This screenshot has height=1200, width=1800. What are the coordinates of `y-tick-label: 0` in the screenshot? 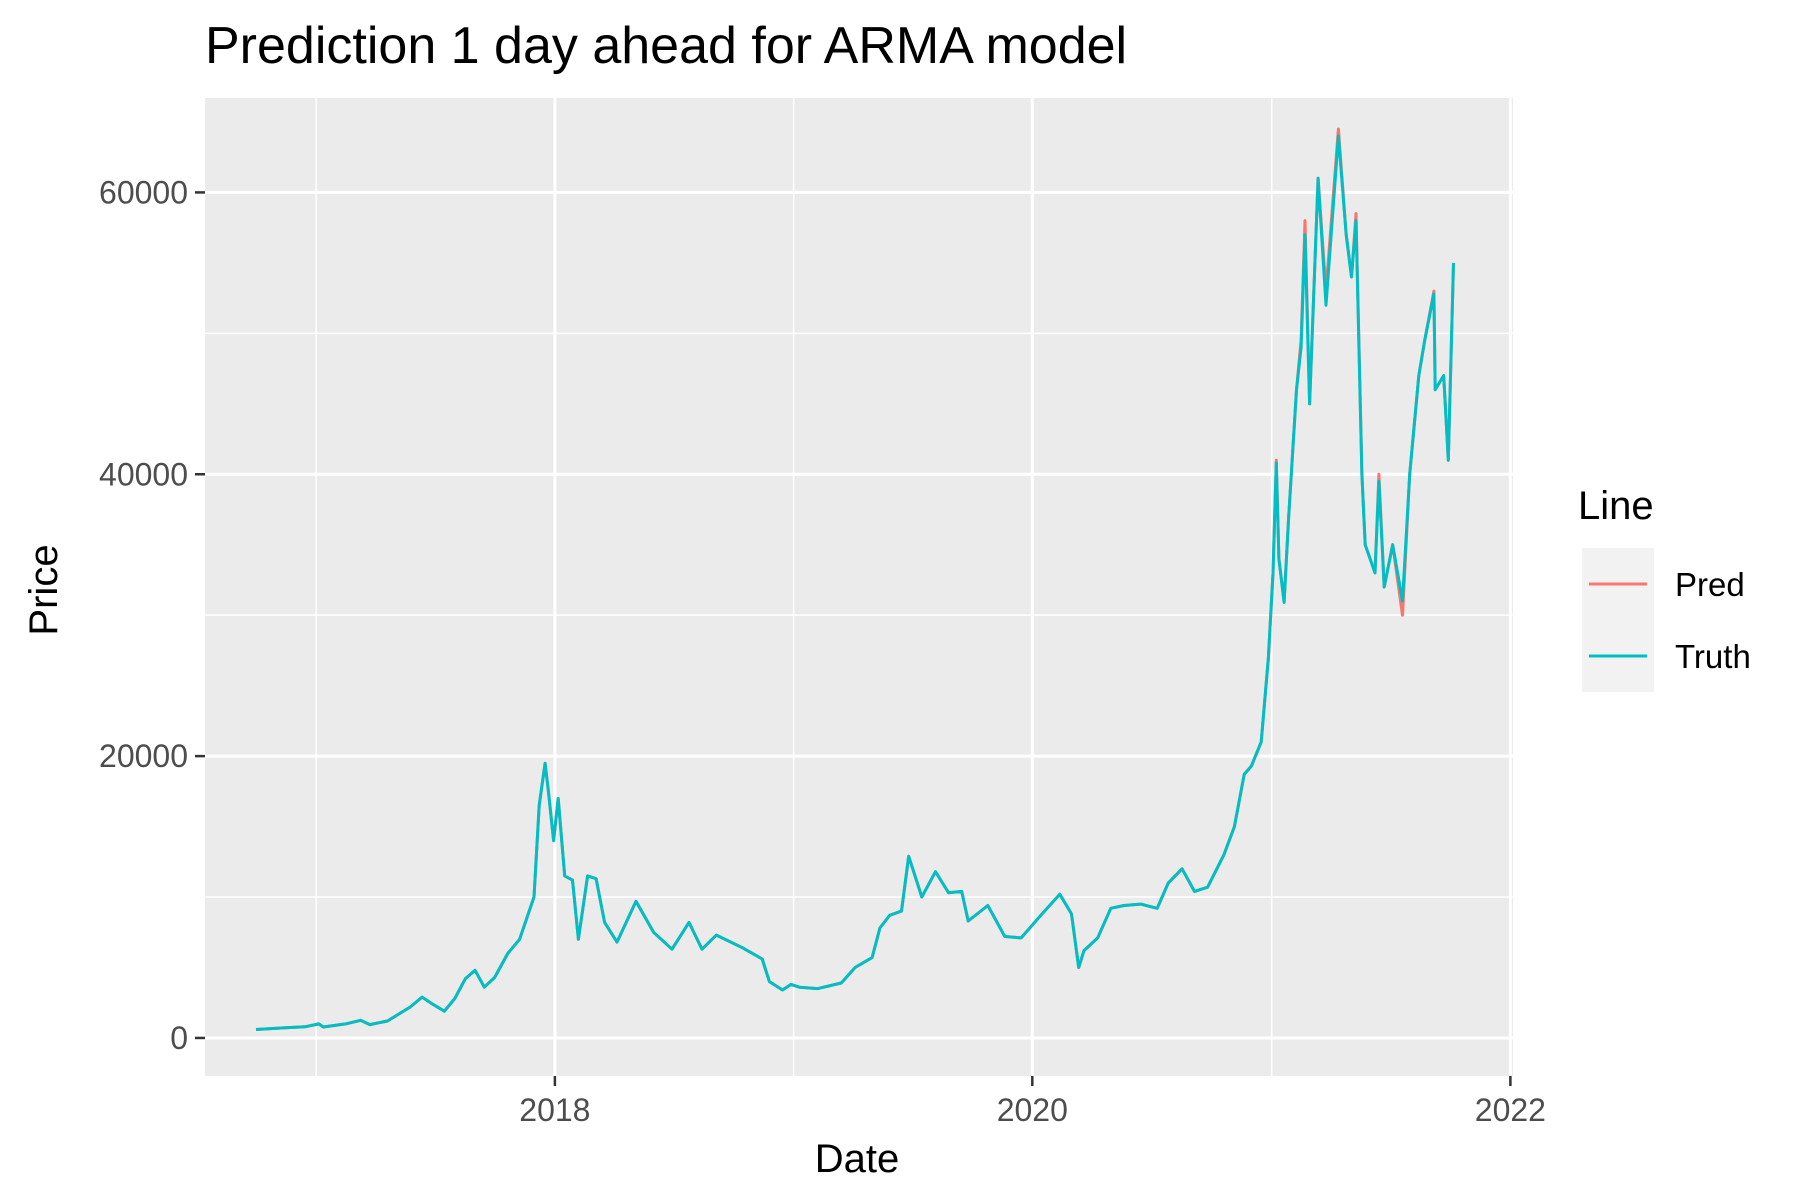 It's located at (179, 1038).